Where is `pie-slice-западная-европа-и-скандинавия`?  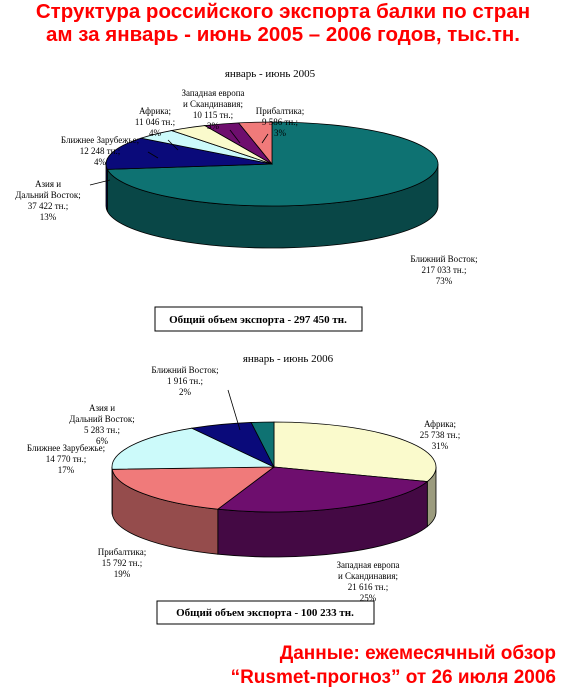
pie-slice-западная-европа-и-скандинавия is located at coordinates (322, 489).